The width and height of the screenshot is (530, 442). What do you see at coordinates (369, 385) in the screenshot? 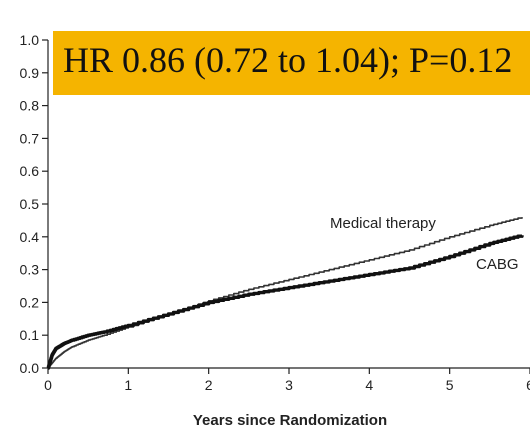
I see `x-tick-label: 4` at bounding box center [369, 385].